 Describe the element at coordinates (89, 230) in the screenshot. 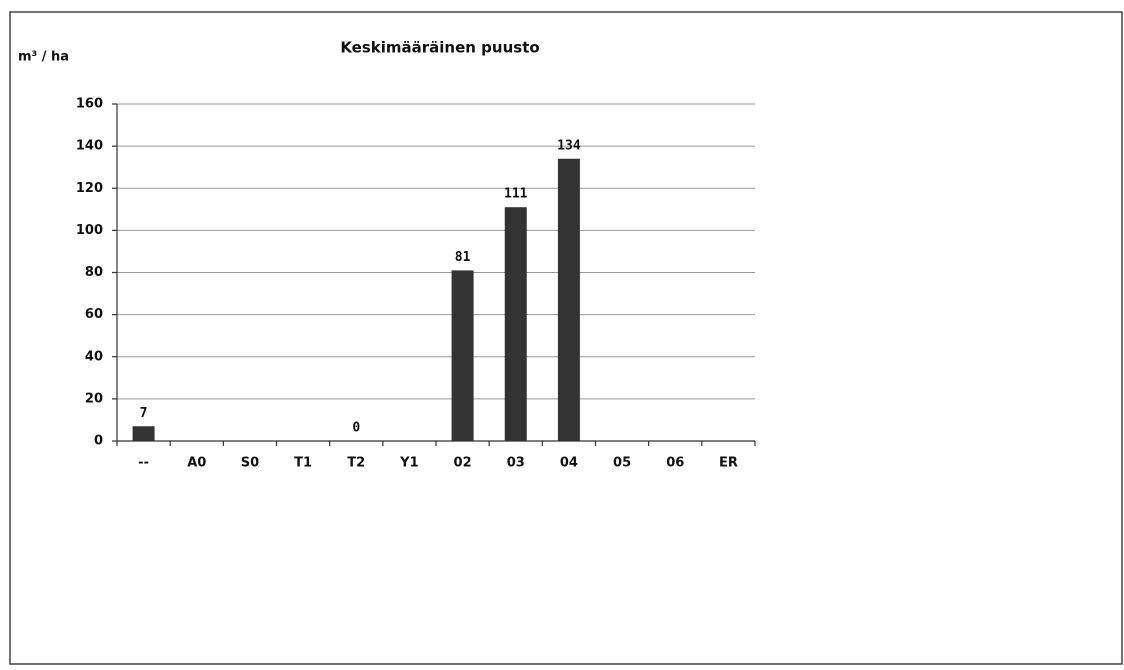

I see `y-tick-label: 100` at that location.